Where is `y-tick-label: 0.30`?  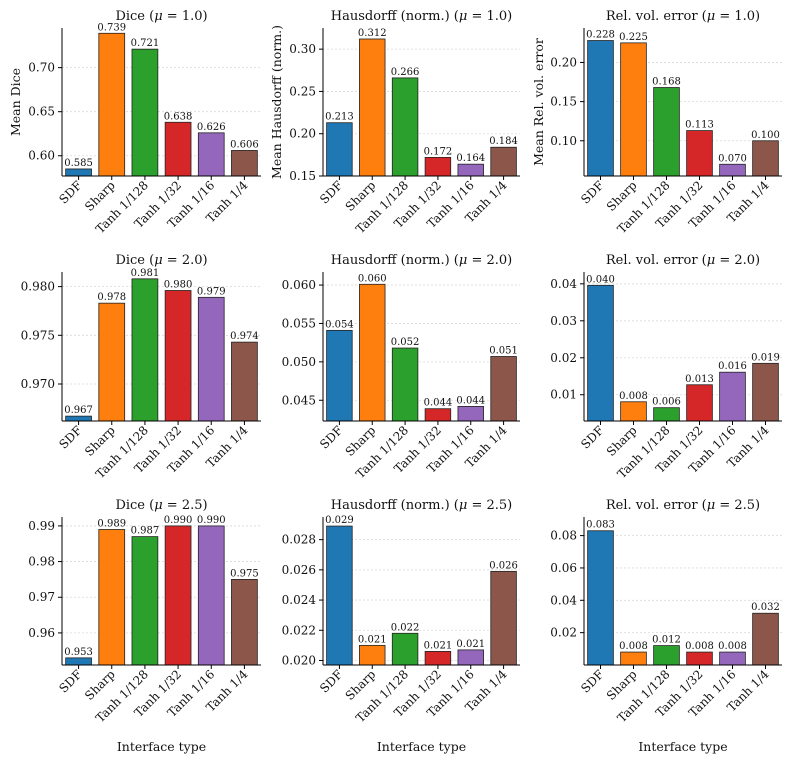
y-tick-label: 0.30 is located at coordinates (302, 49).